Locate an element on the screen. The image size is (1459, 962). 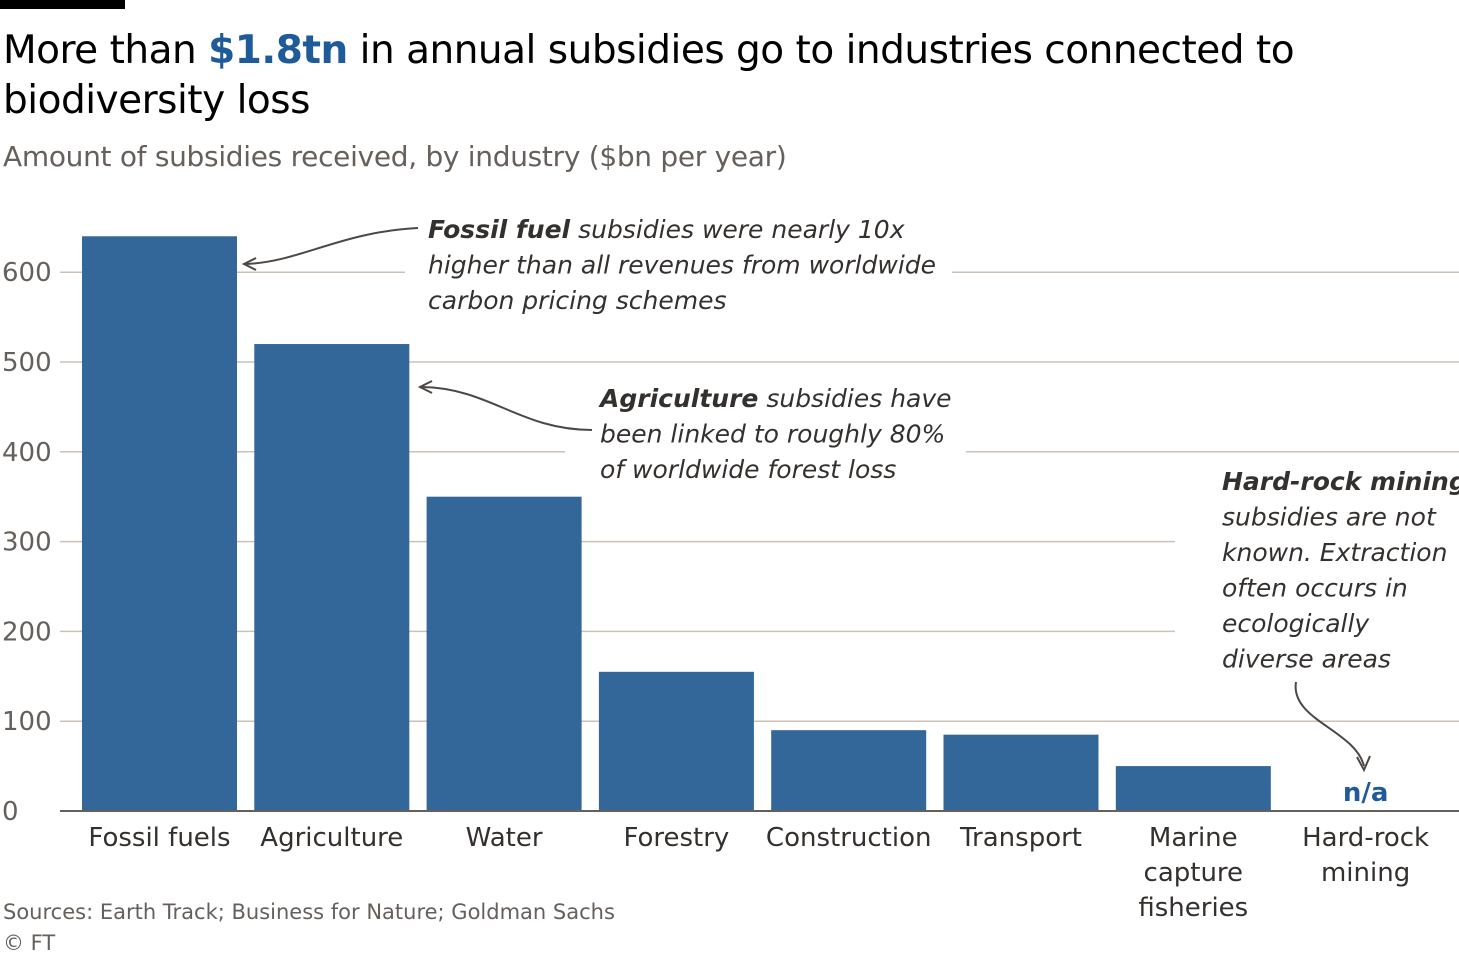
x-tick-label: capture is located at coordinates (1194, 873).